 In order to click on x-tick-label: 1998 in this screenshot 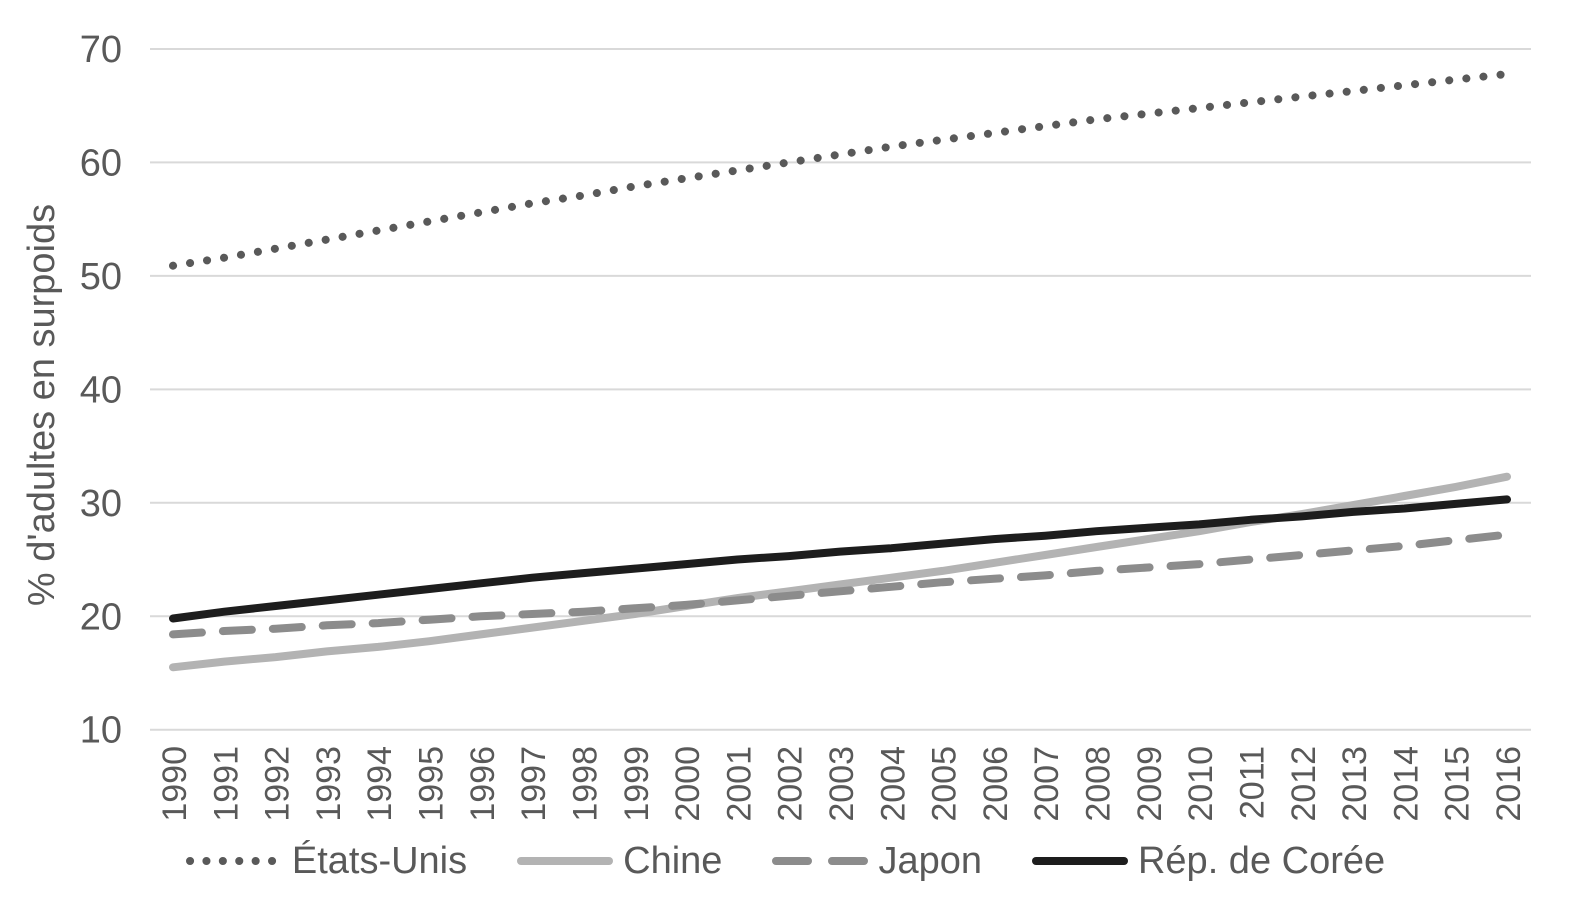, I will do `click(586, 784)`.